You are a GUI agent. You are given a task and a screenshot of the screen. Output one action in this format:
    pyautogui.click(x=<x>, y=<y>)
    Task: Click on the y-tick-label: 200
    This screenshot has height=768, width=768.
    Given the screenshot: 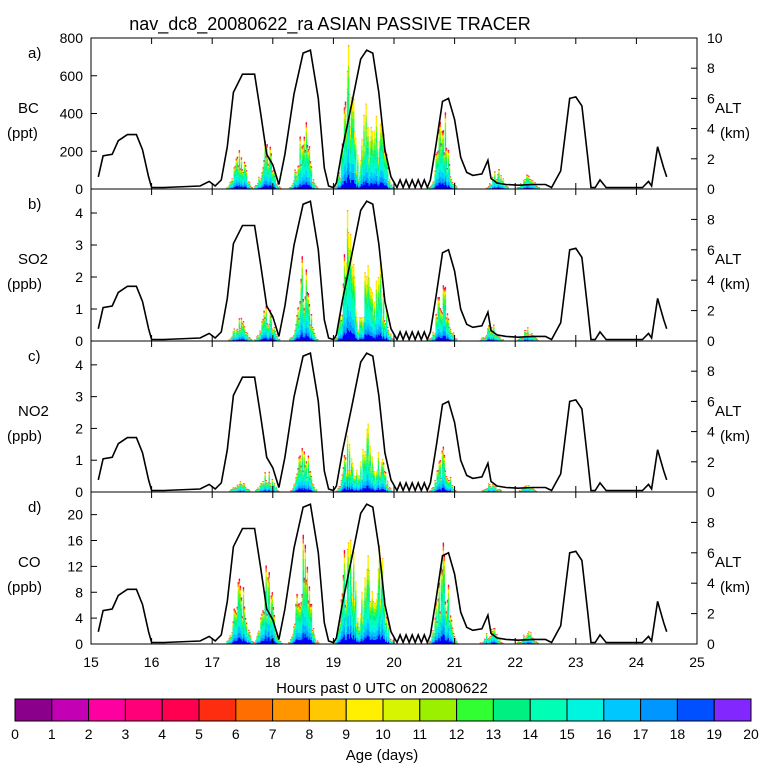 What is the action you would take?
    pyautogui.click(x=72, y=151)
    